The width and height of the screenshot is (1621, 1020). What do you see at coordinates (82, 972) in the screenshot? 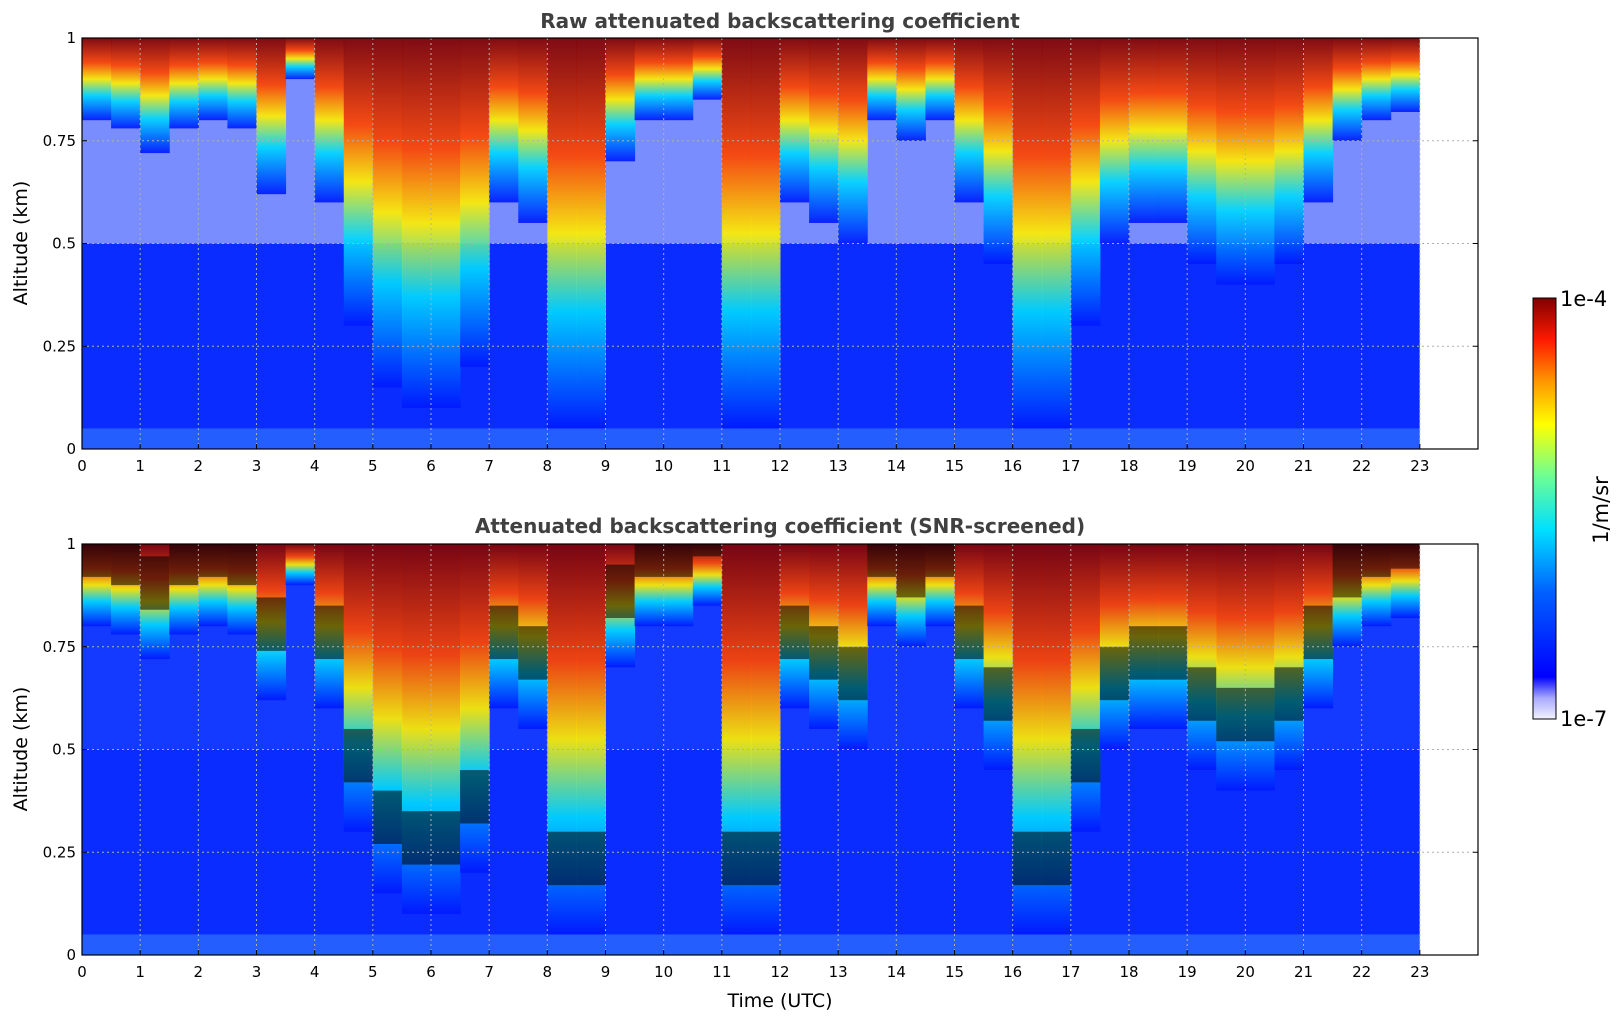
I see `x-tick-label: 0` at bounding box center [82, 972].